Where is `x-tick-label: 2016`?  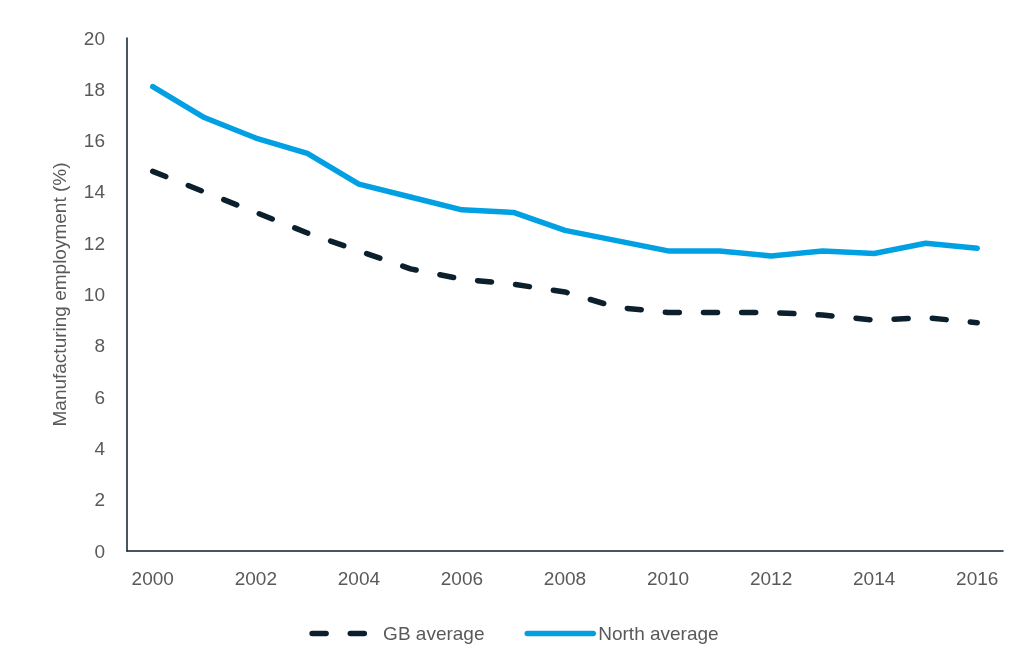 x-tick-label: 2016 is located at coordinates (977, 578).